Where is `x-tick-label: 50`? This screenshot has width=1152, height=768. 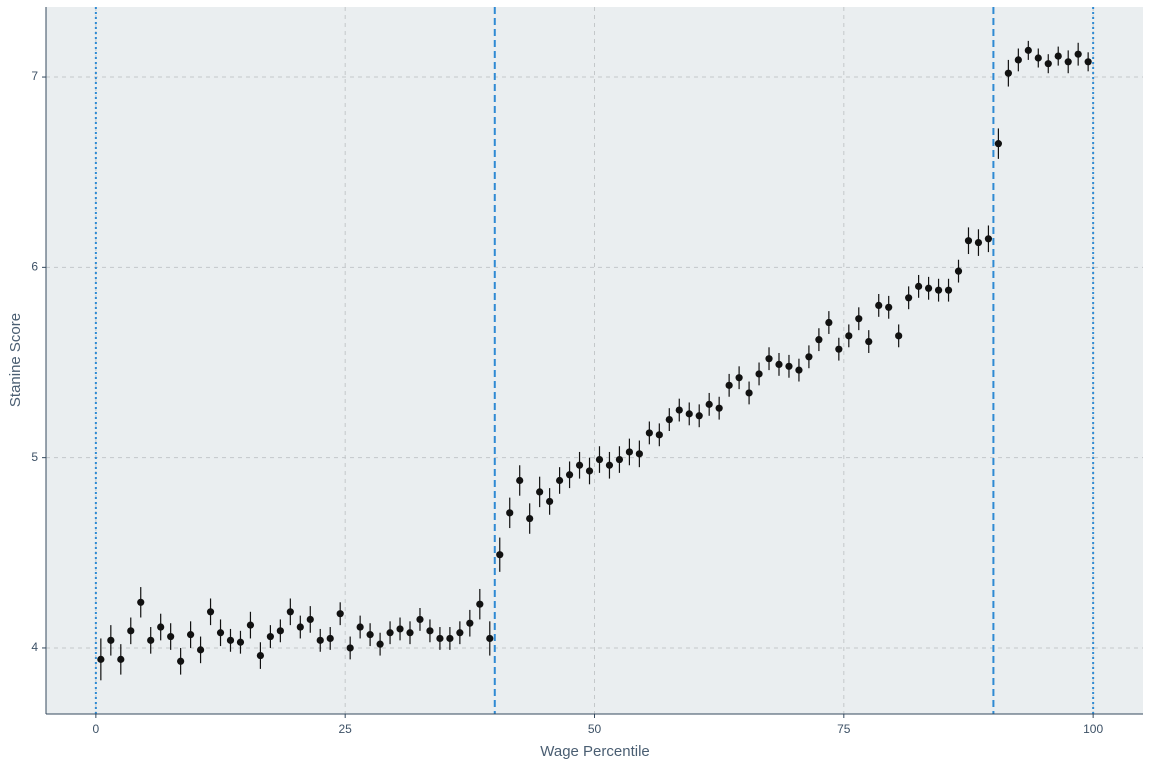
x-tick-label: 50 is located at coordinates (595, 729).